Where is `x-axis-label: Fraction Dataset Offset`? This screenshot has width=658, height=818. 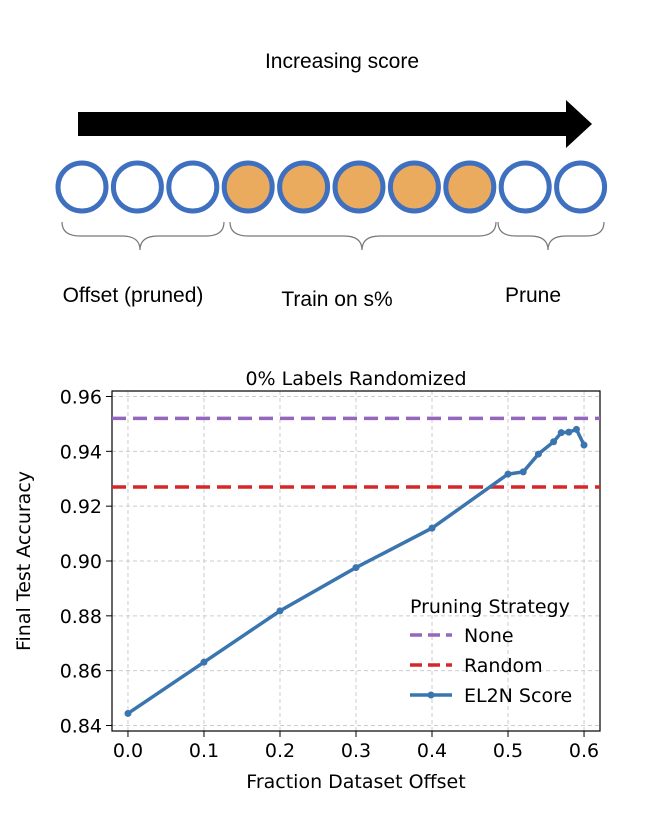
x-axis-label: Fraction Dataset Offset is located at coordinates (355, 782).